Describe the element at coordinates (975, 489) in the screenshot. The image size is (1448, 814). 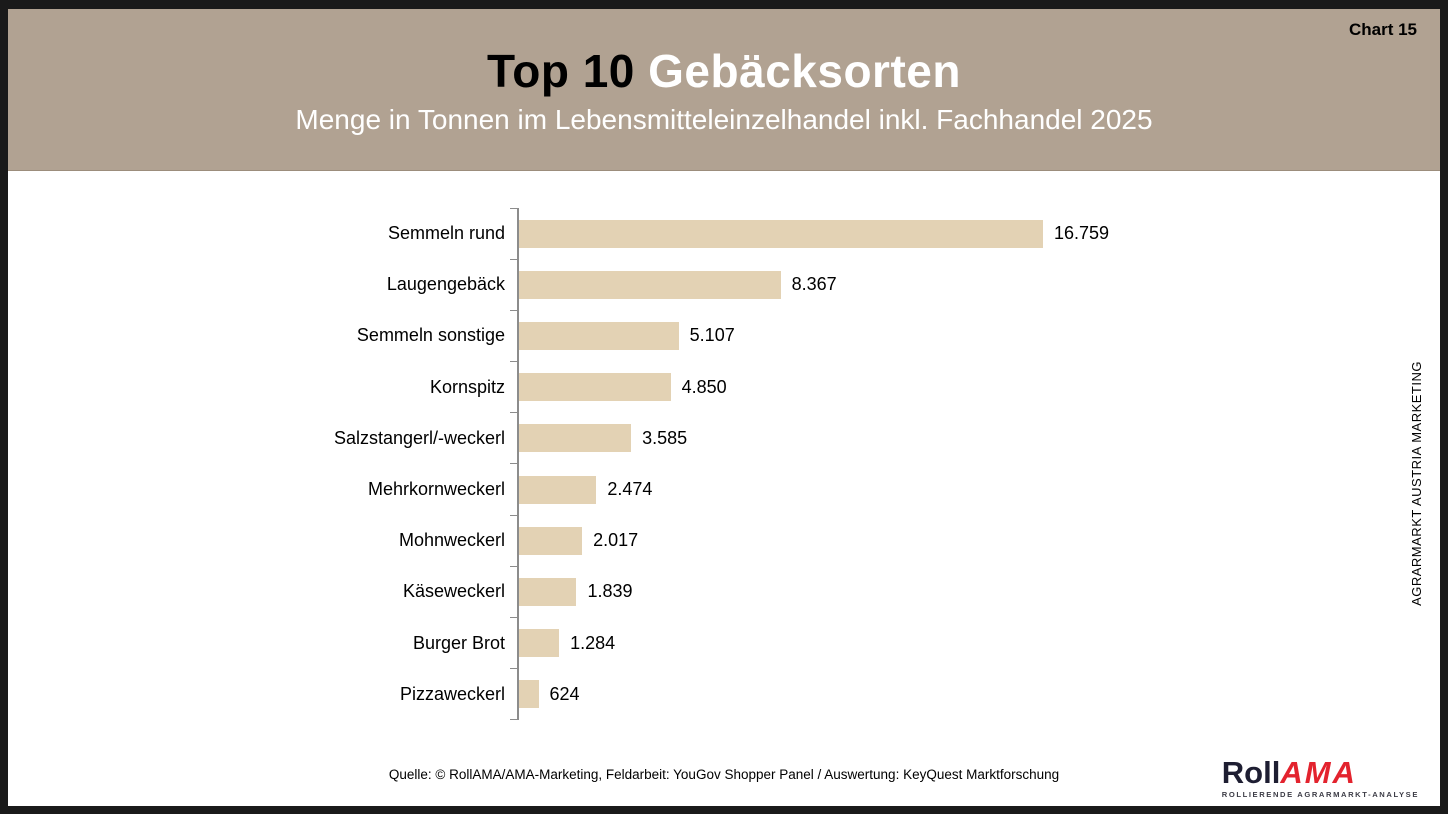
I see `bar-track: 2.474` at that location.